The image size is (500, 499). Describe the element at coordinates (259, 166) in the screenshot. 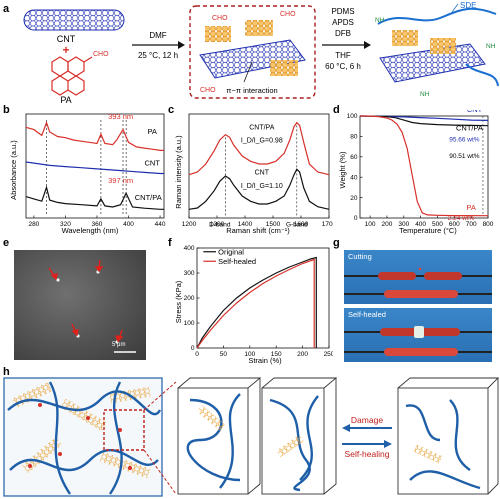

I see `chart-c-axes-frame` at that location.